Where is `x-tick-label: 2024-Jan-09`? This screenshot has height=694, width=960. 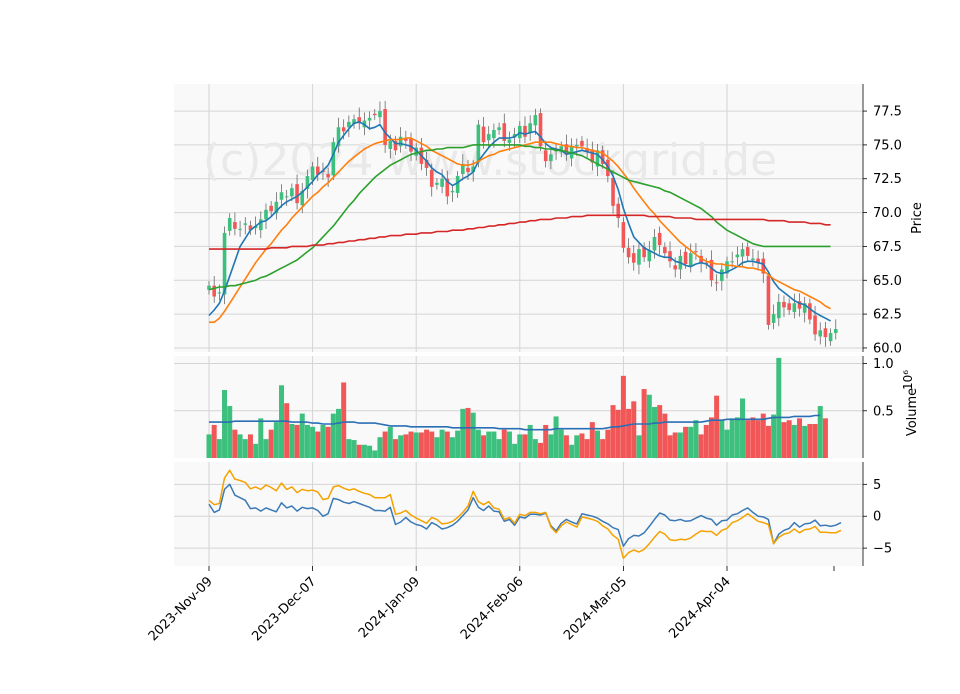 x-tick-label: 2024-Jan-09 is located at coordinates (389, 607).